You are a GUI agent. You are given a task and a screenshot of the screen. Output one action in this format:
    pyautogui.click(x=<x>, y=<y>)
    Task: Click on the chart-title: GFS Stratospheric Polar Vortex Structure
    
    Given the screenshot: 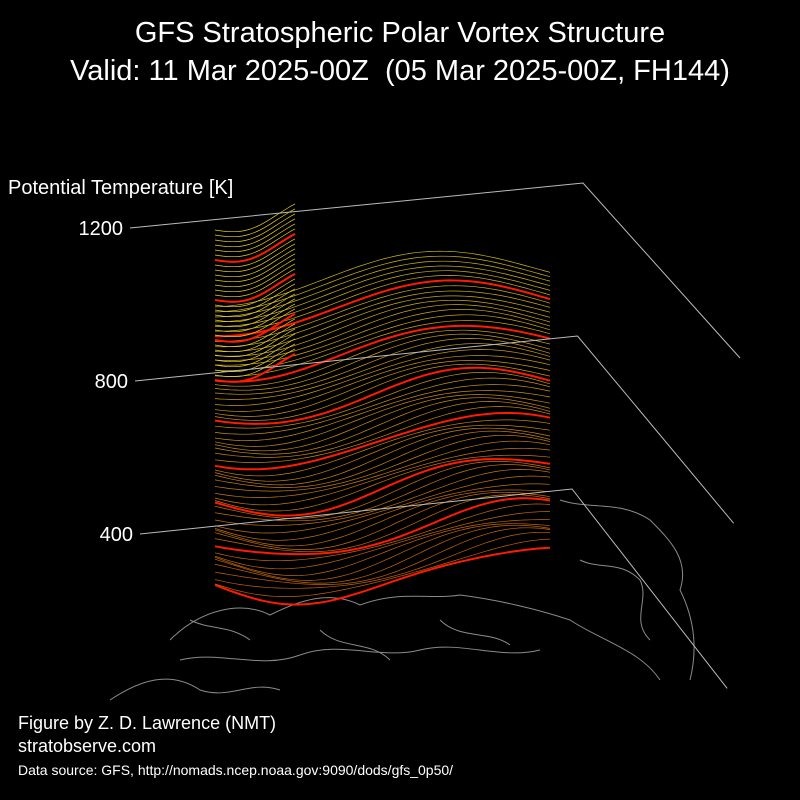 What is the action you would take?
    pyautogui.click(x=400, y=33)
    